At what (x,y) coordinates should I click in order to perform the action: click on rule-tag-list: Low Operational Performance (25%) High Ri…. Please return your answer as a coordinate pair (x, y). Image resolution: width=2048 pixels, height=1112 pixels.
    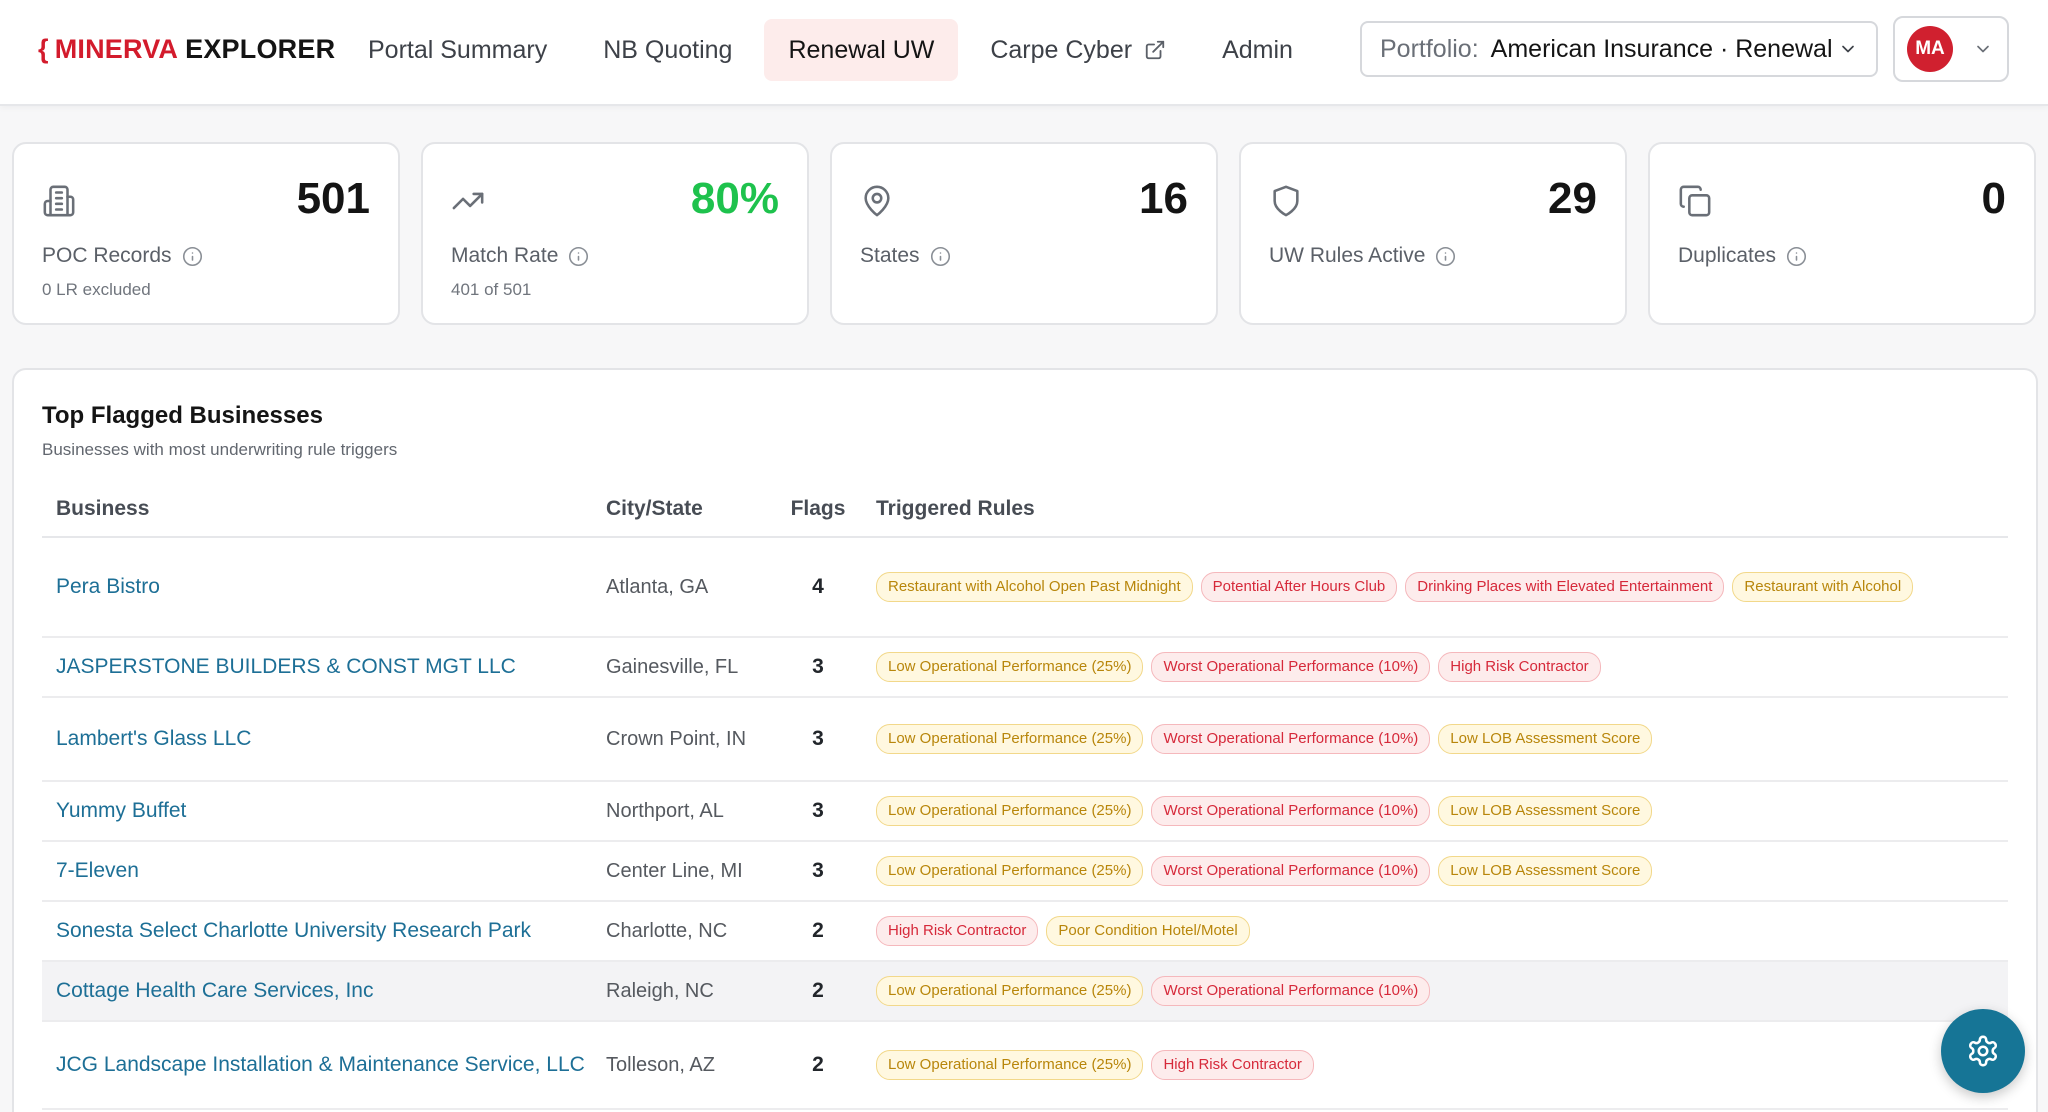
    Looking at the image, I should click on (1442, 1065).